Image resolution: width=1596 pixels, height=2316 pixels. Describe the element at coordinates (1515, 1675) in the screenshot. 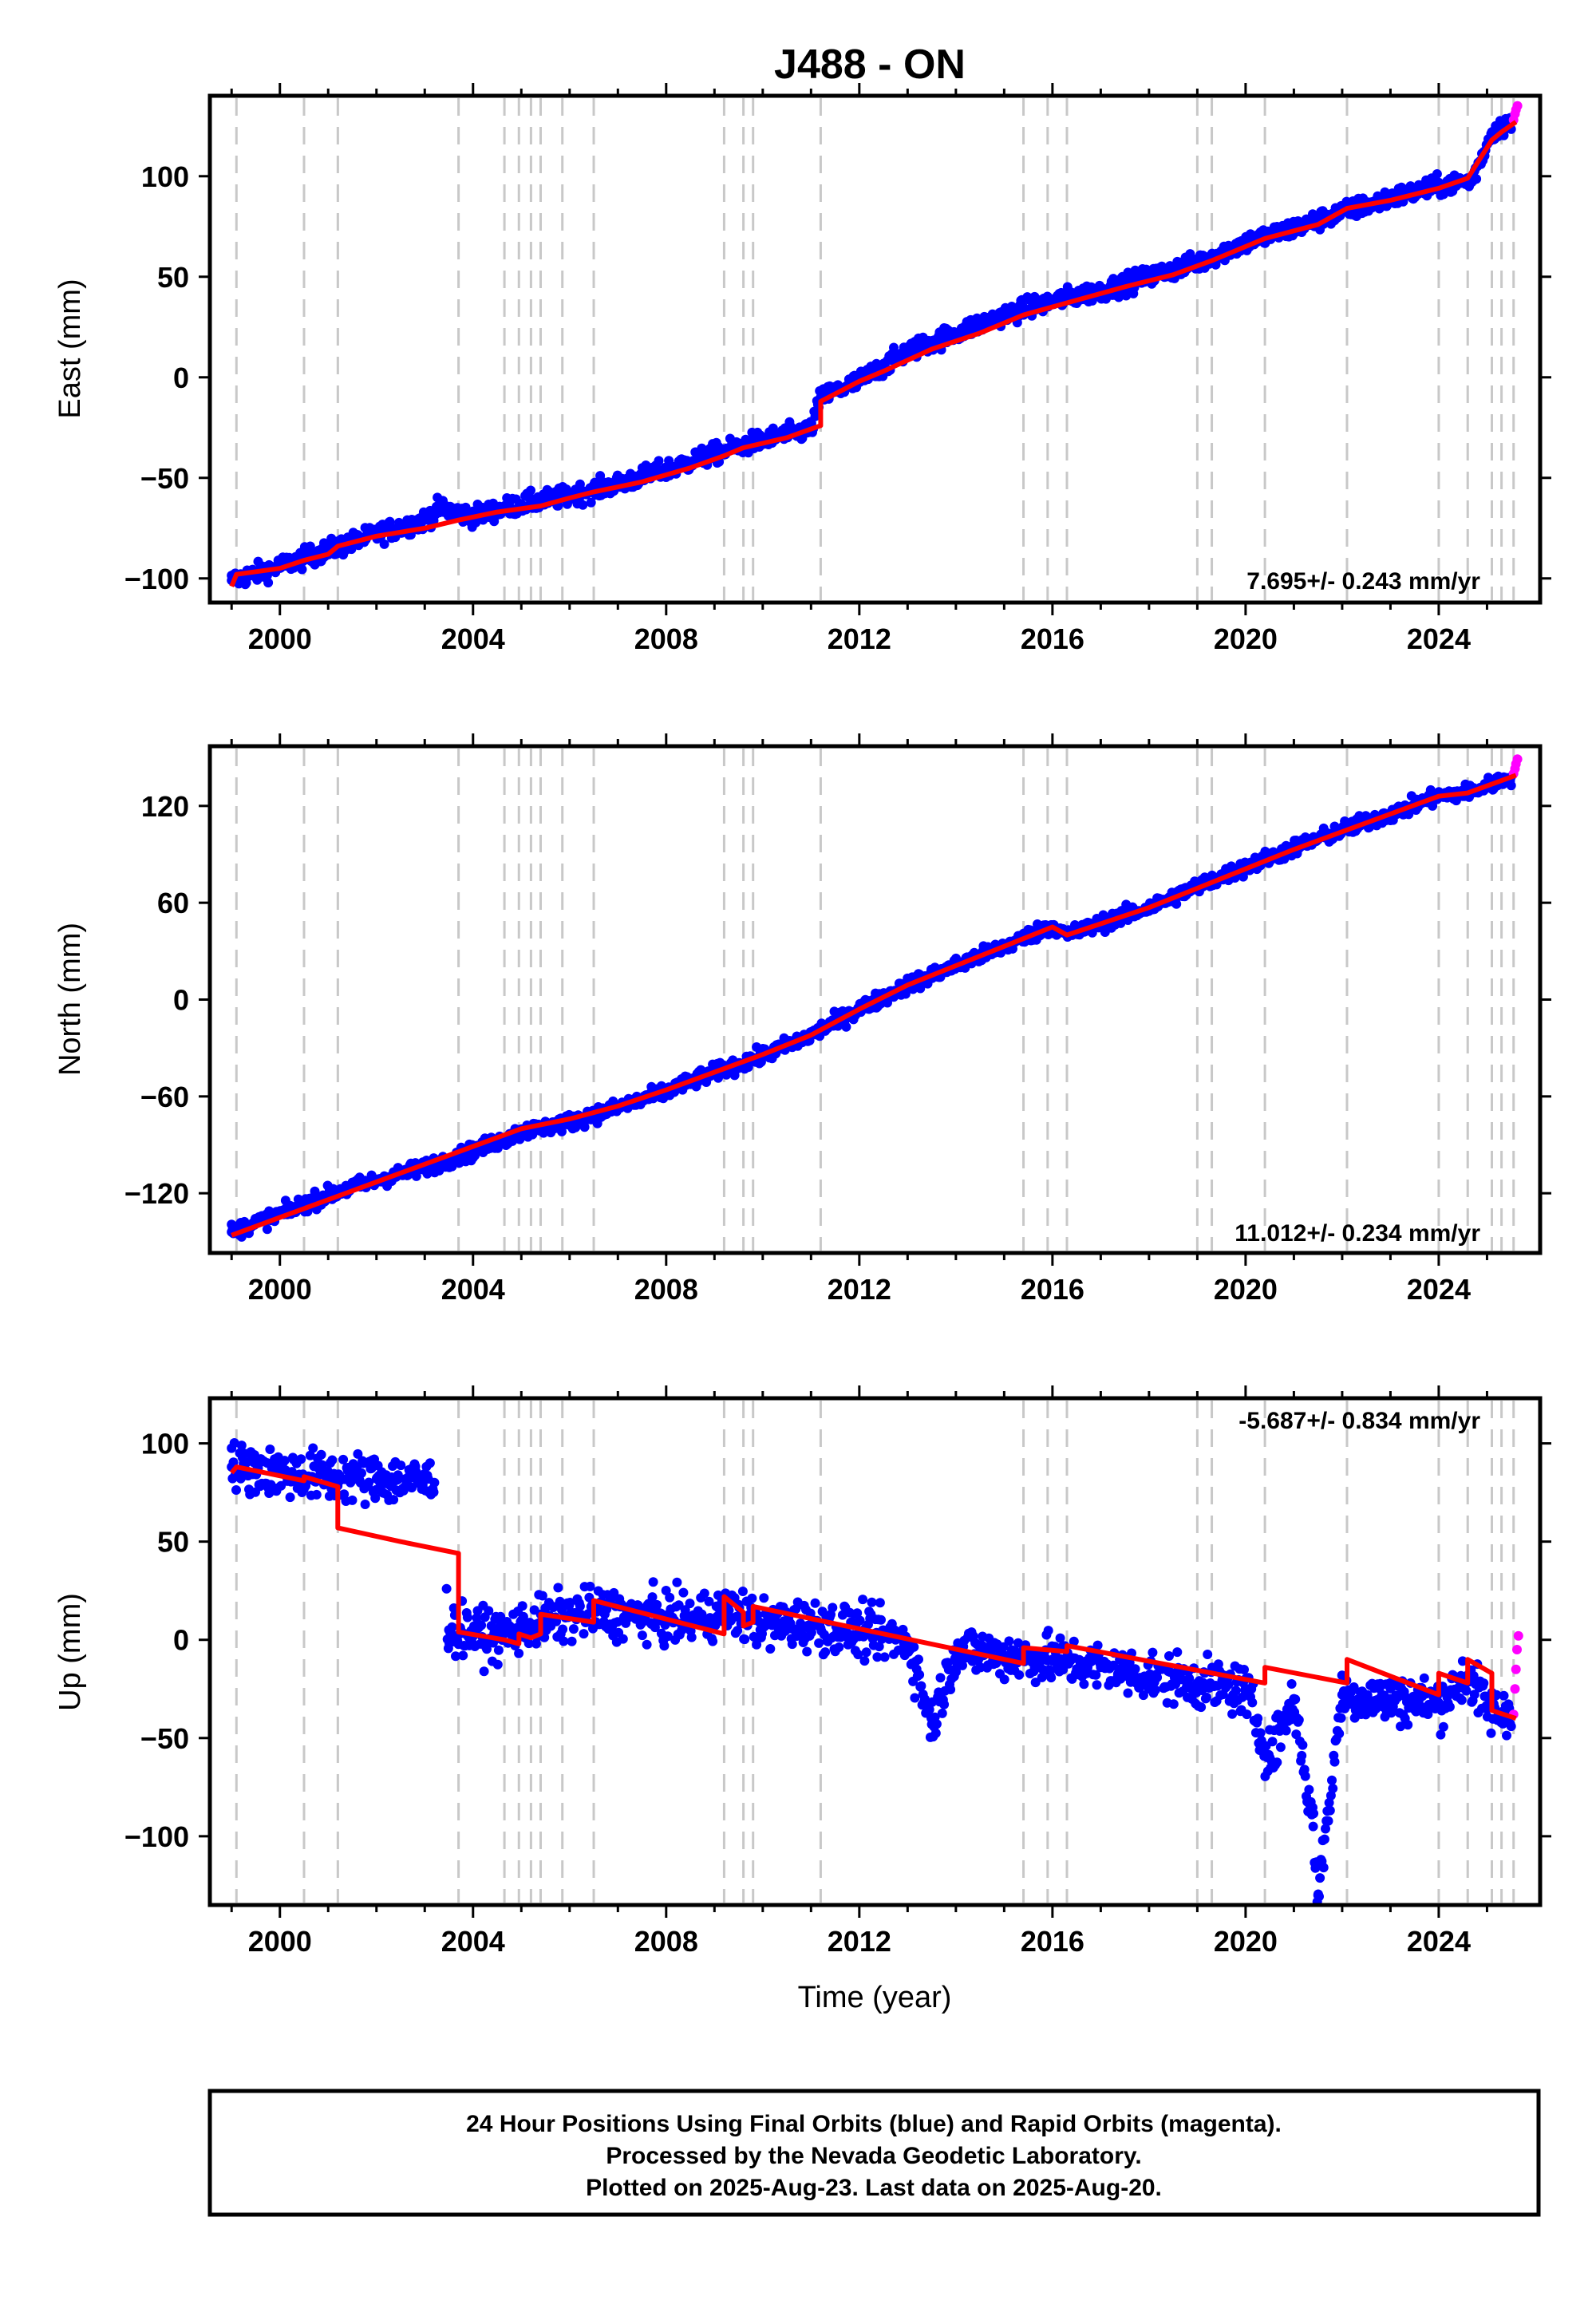

I see `up-rapid-points` at that location.